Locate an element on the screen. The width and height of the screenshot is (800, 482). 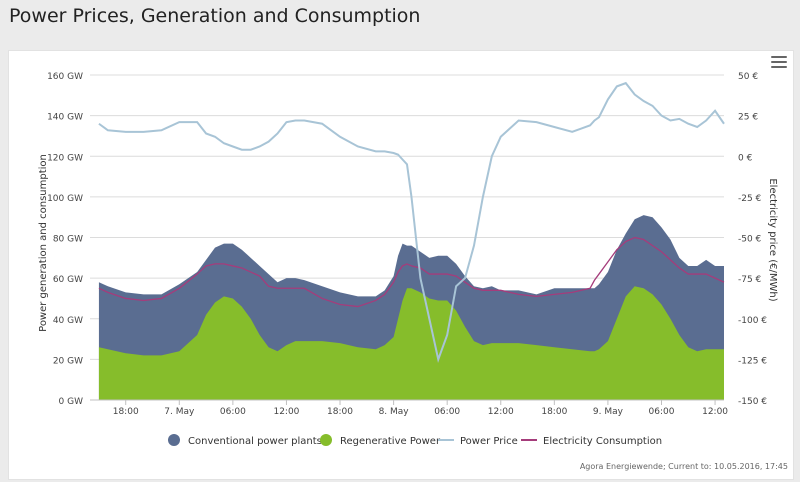
y-left-tick-label: 60 GW is located at coordinates (68, 280).